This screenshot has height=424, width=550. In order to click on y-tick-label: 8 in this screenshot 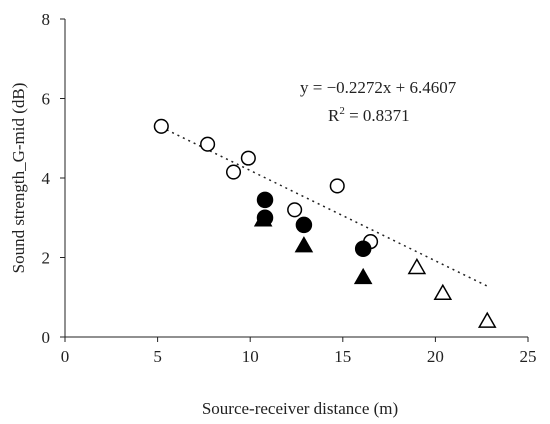, I will do `click(46, 19)`.